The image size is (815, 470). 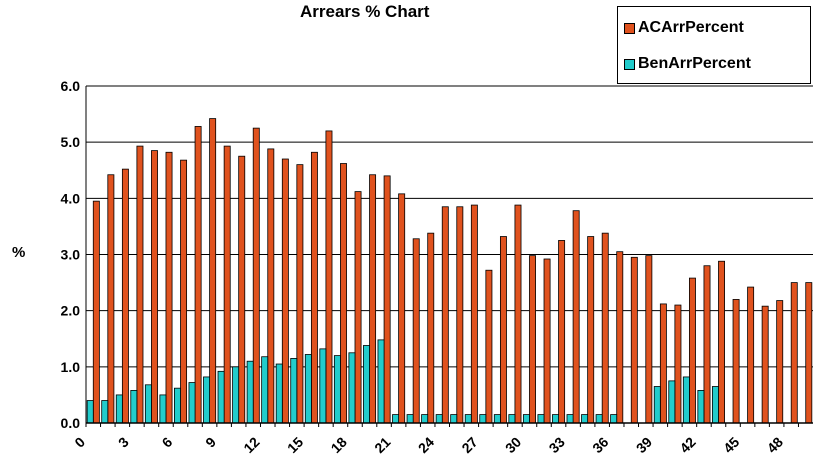 What do you see at coordinates (644, 445) in the screenshot?
I see `x-tick-label: 39` at bounding box center [644, 445].